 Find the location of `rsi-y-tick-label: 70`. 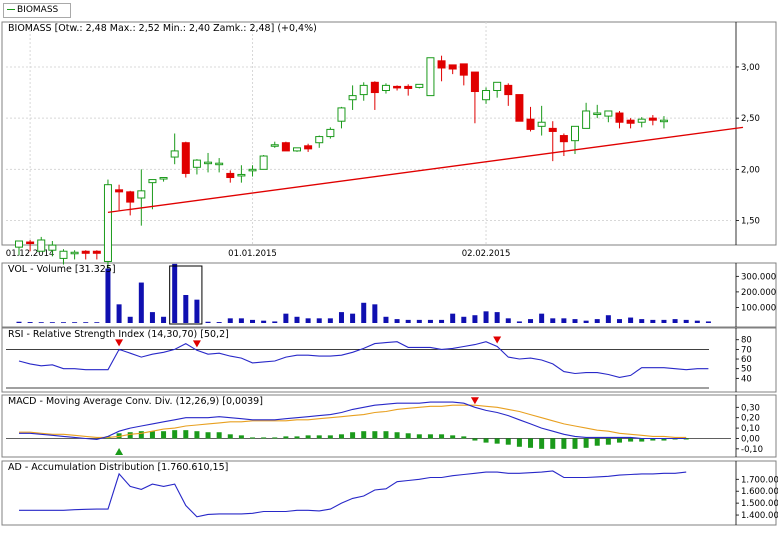

rsi-y-tick-label: 70 is located at coordinates (746, 350).